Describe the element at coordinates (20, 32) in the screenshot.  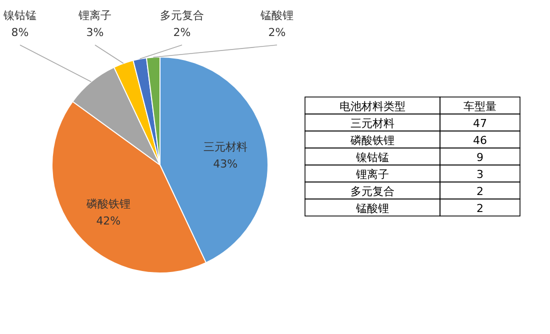
I see `data-label: 8%` at that location.